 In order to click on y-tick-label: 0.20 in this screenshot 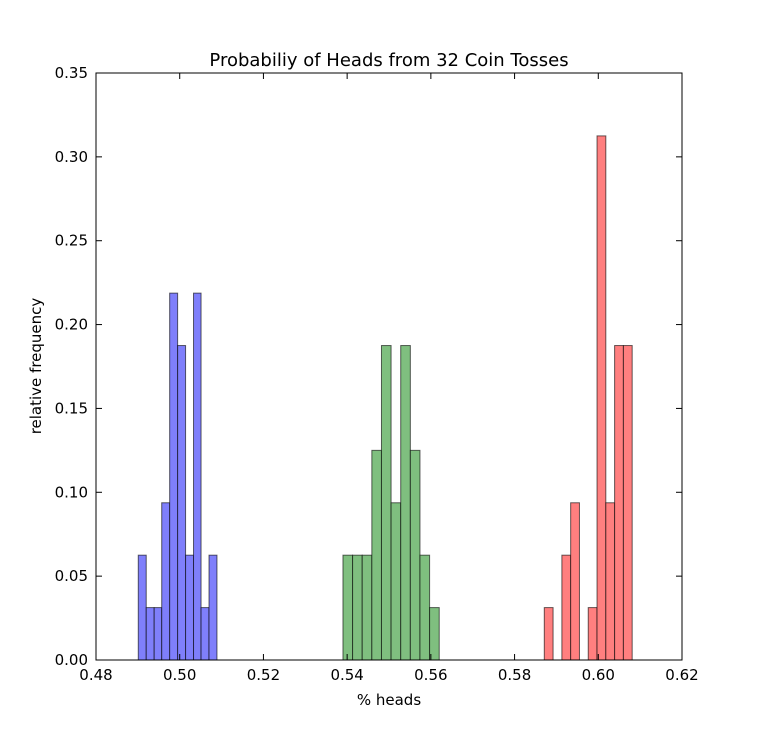, I will do `click(71, 325)`.